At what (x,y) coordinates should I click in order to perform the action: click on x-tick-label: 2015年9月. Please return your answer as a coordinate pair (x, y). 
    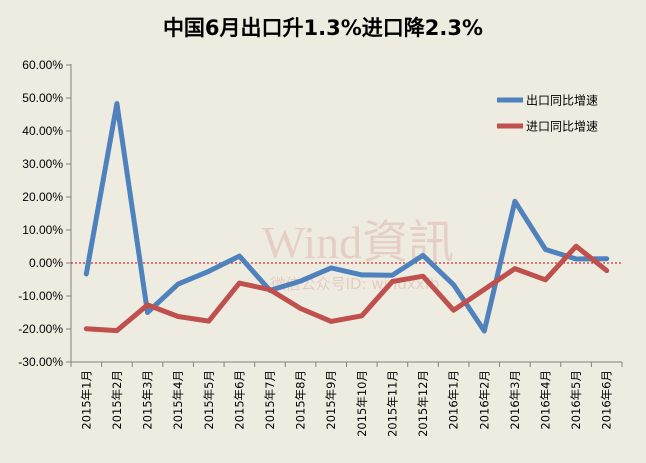
    Looking at the image, I should click on (331, 400).